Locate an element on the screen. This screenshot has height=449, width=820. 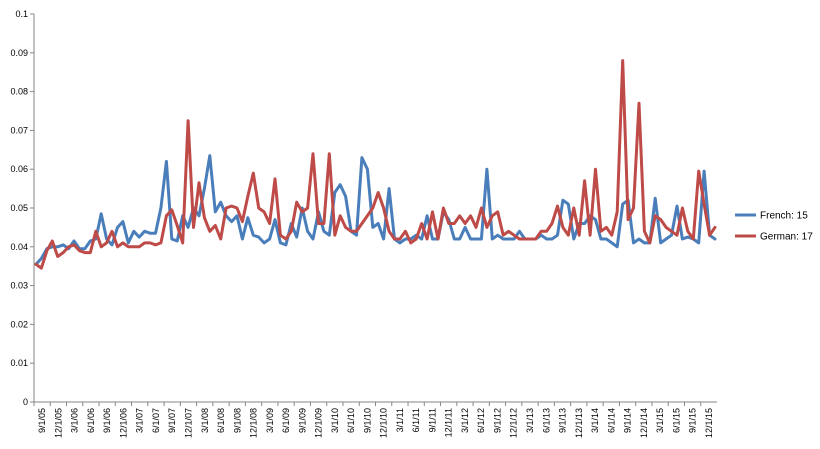
y-tick-label: 0.06 is located at coordinates (19, 169).